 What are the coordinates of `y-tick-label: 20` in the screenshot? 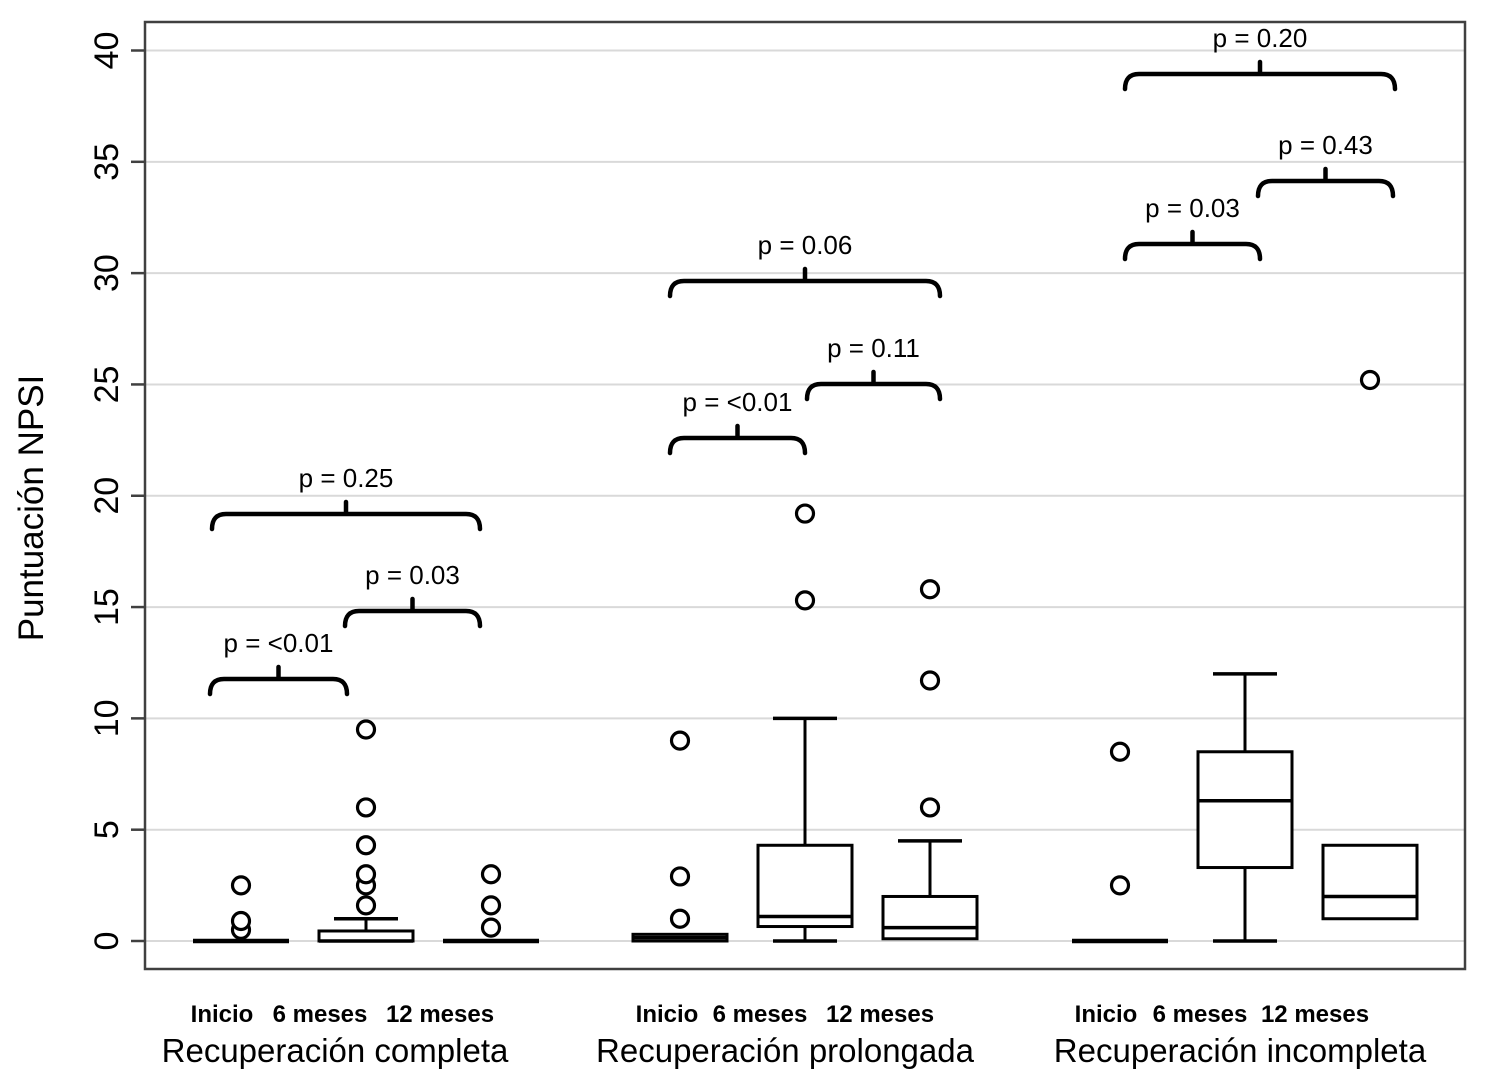 It's located at (107, 496).